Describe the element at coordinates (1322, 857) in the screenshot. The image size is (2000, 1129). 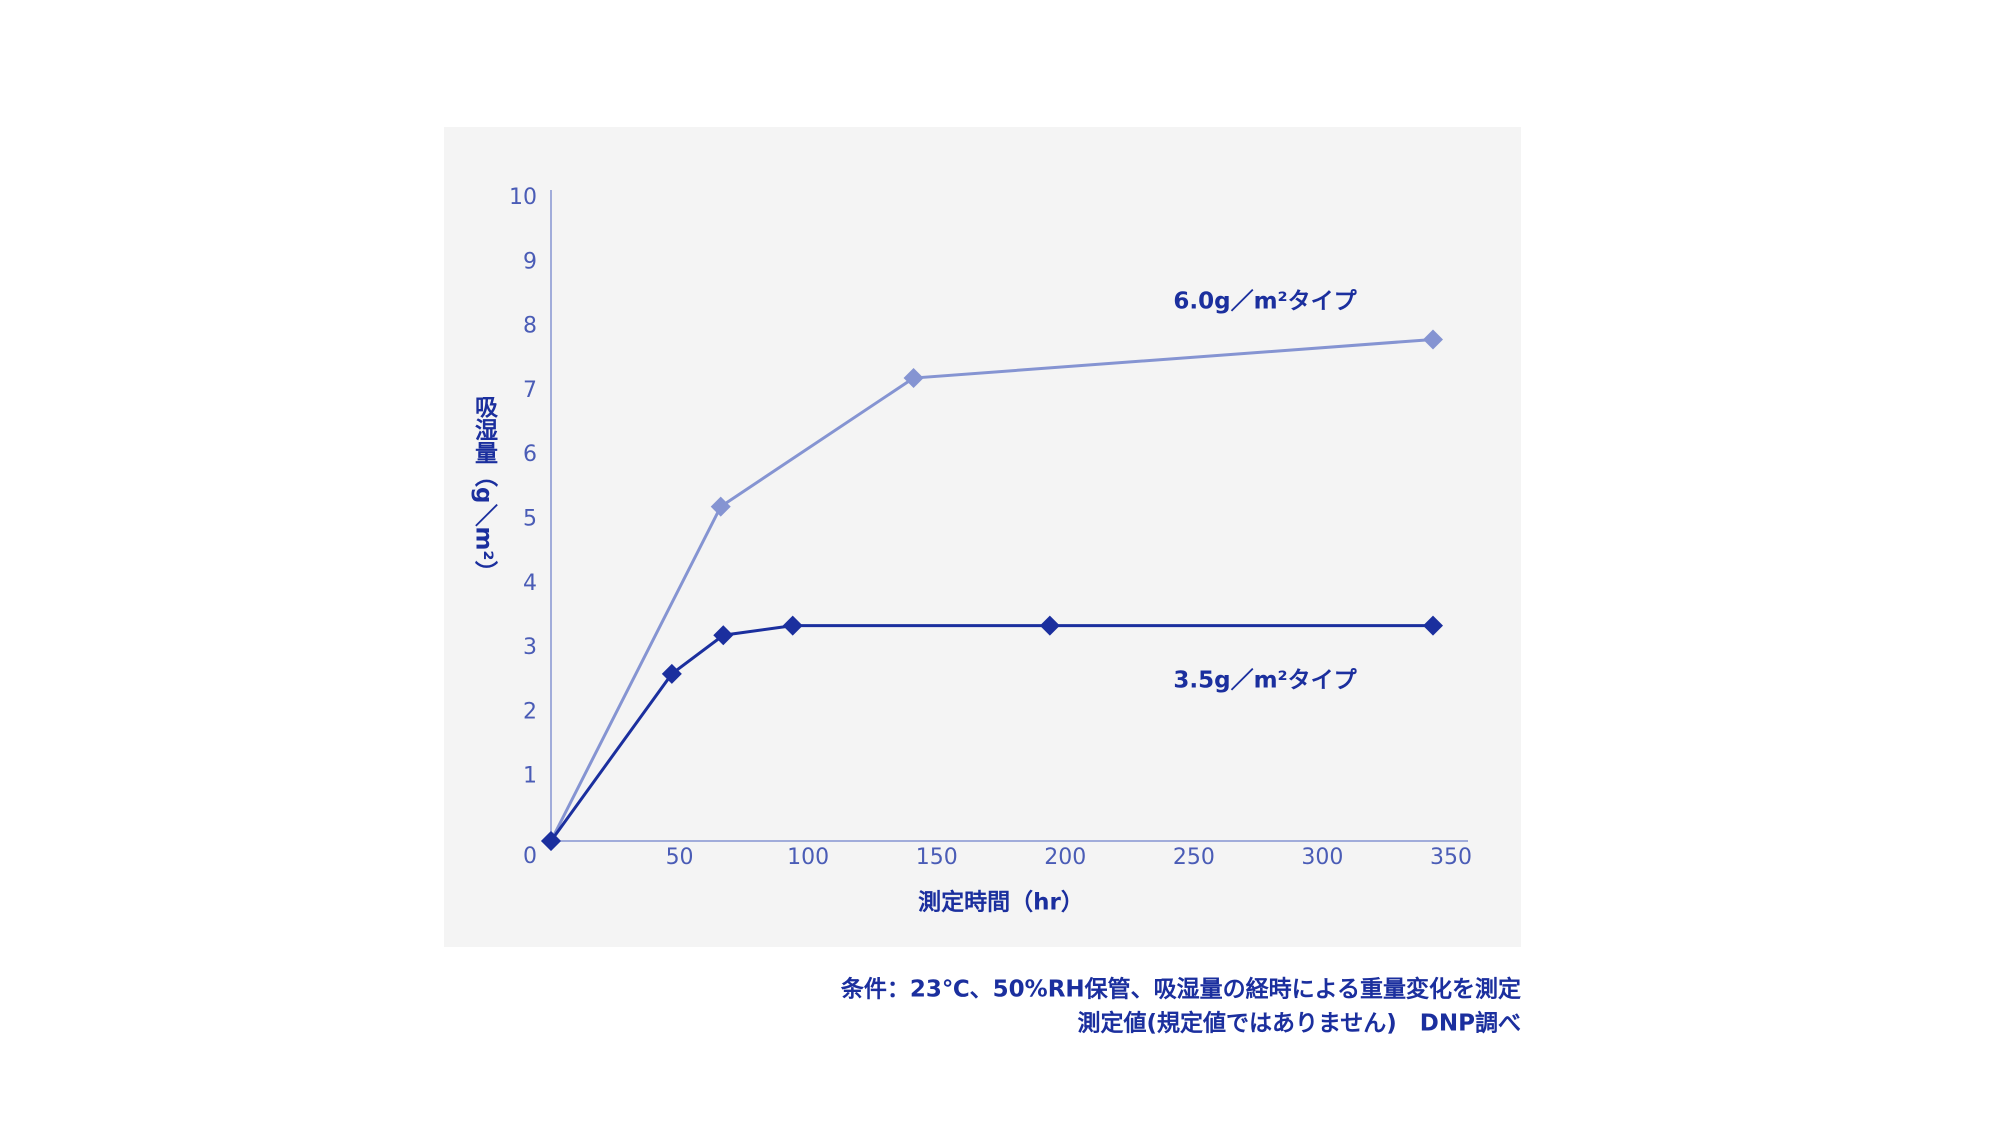
I see `x-tick-label: 300` at that location.